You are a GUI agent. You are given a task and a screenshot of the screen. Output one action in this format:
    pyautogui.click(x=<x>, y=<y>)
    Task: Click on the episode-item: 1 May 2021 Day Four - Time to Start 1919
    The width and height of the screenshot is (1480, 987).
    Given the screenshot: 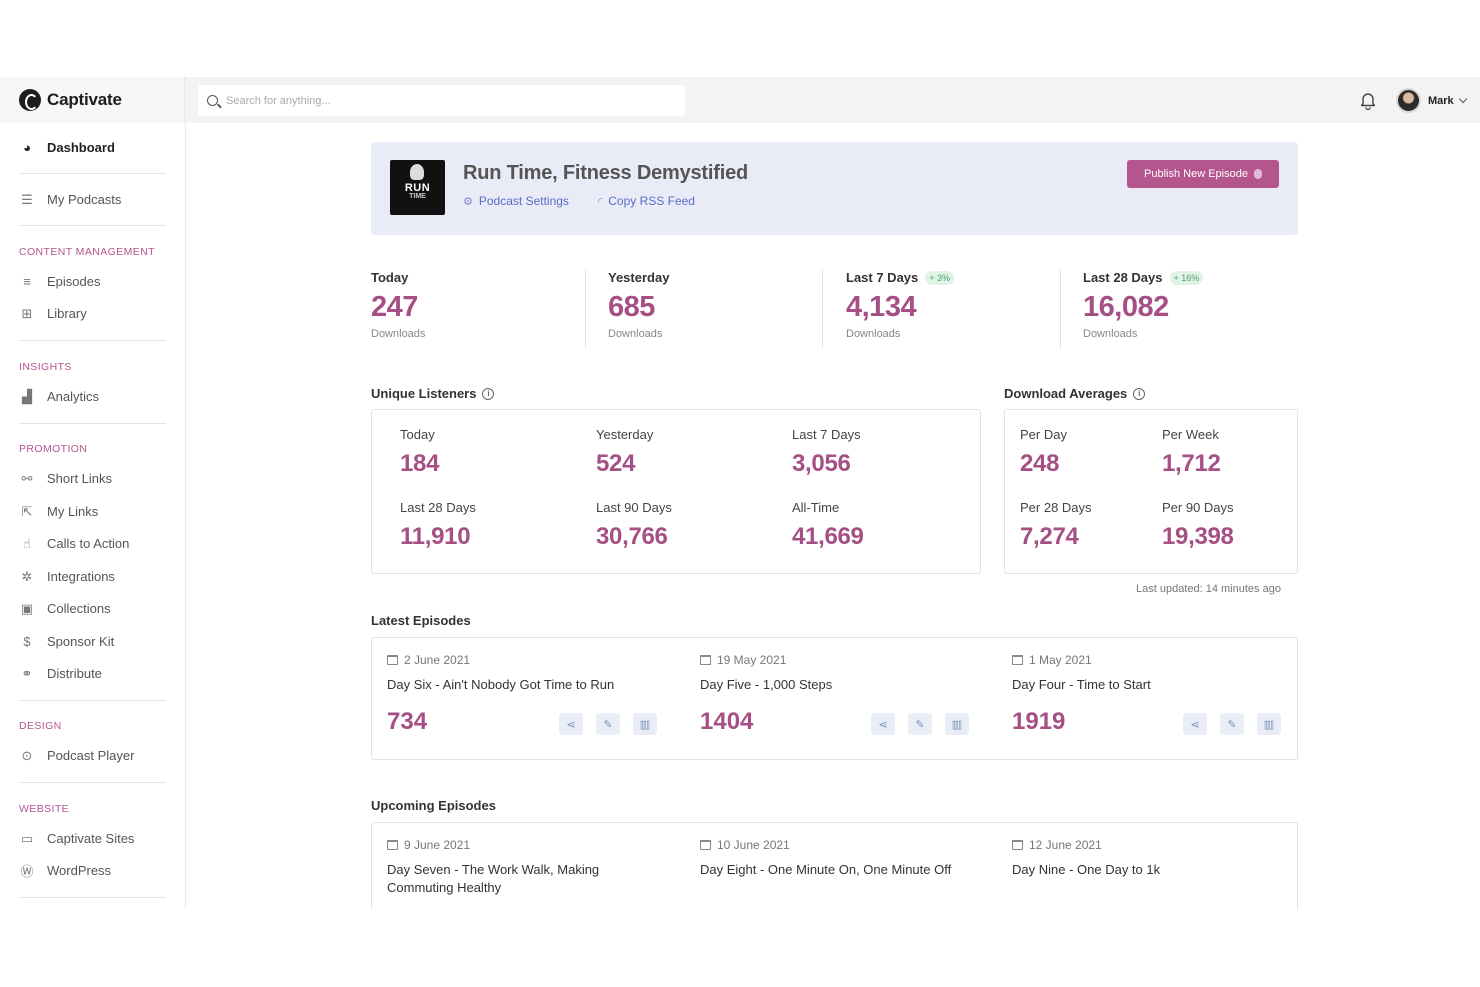 What is the action you would take?
    pyautogui.click(x=1142, y=694)
    